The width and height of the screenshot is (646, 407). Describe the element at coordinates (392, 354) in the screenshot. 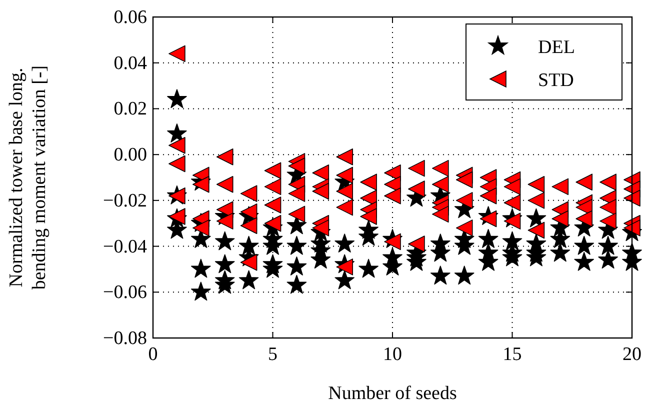

I see `x-tick-label: 10` at that location.